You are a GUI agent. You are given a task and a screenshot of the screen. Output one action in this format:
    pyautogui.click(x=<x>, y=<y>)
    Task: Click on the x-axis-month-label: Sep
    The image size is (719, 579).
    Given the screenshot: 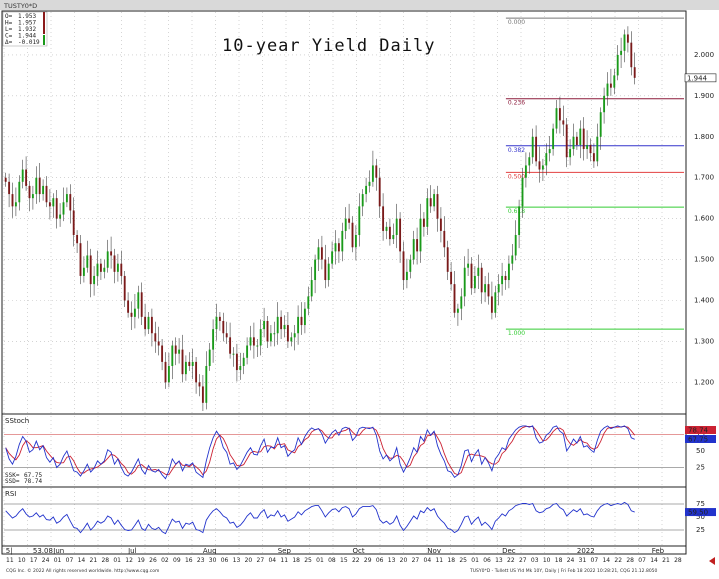 What is the action you would take?
    pyautogui.click(x=285, y=551)
    